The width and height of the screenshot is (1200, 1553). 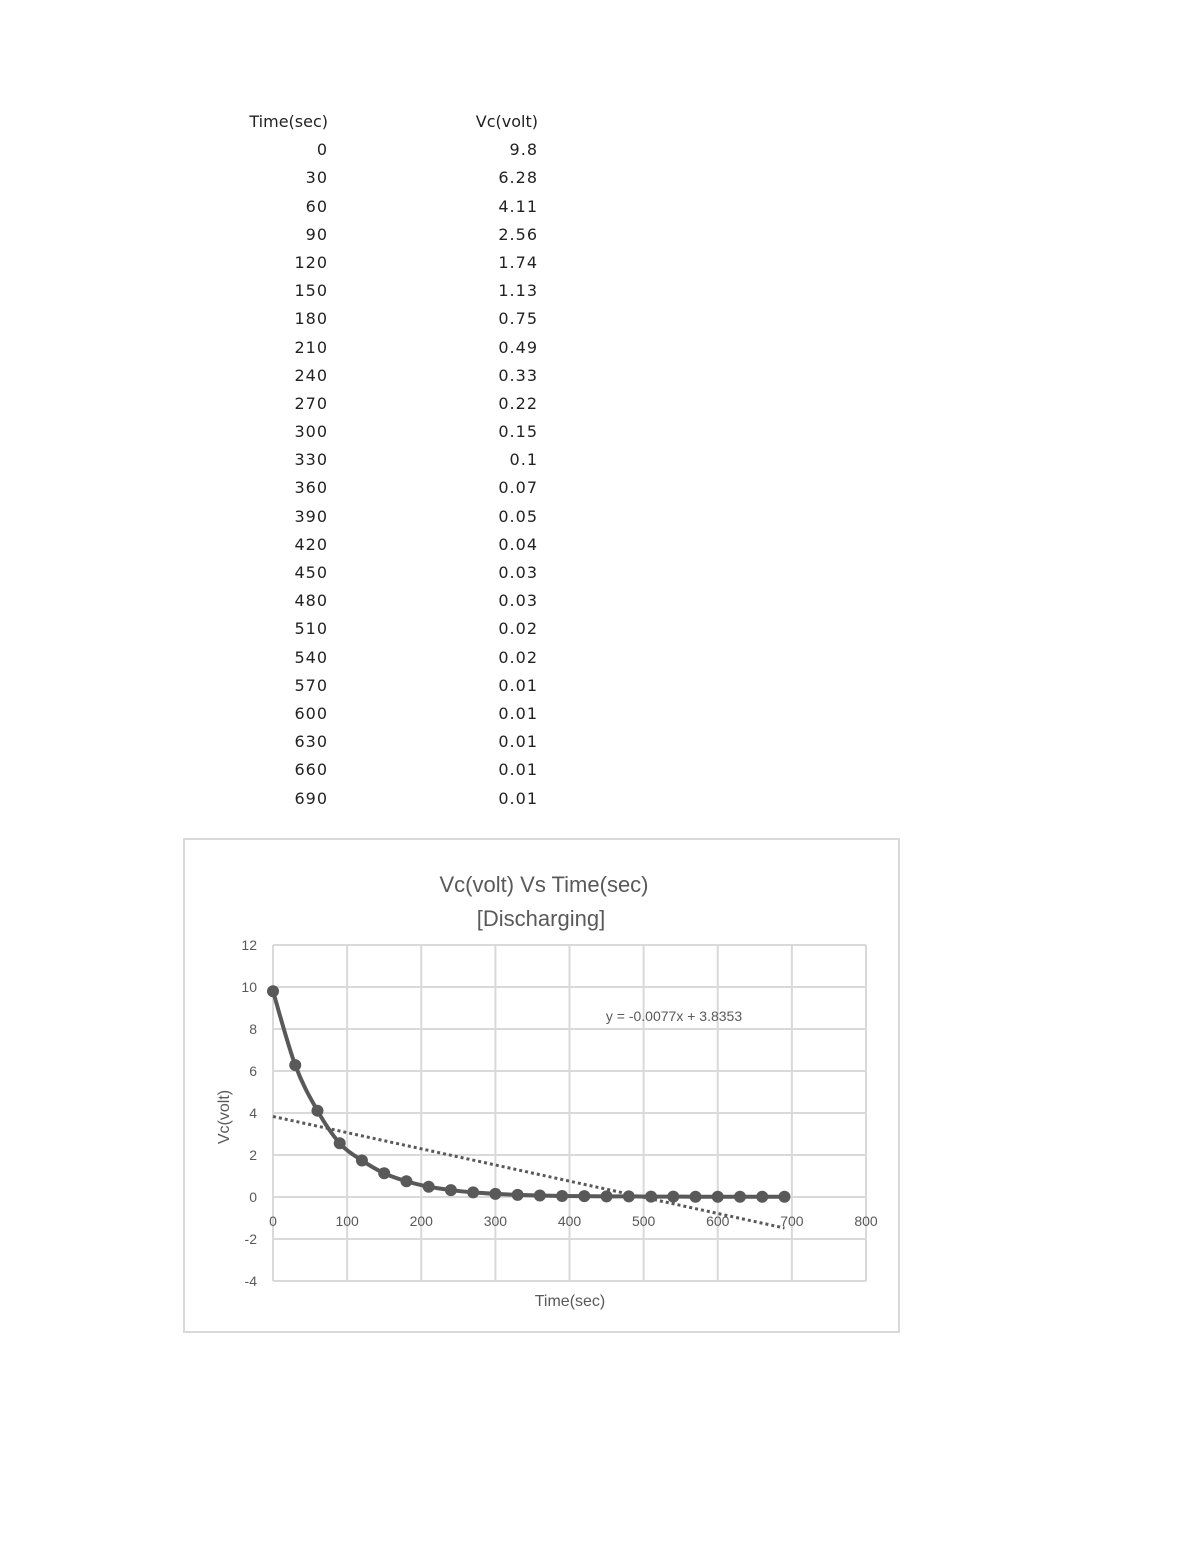 What do you see at coordinates (390, 714) in the screenshot?
I see `table-row: 600 0.01` at bounding box center [390, 714].